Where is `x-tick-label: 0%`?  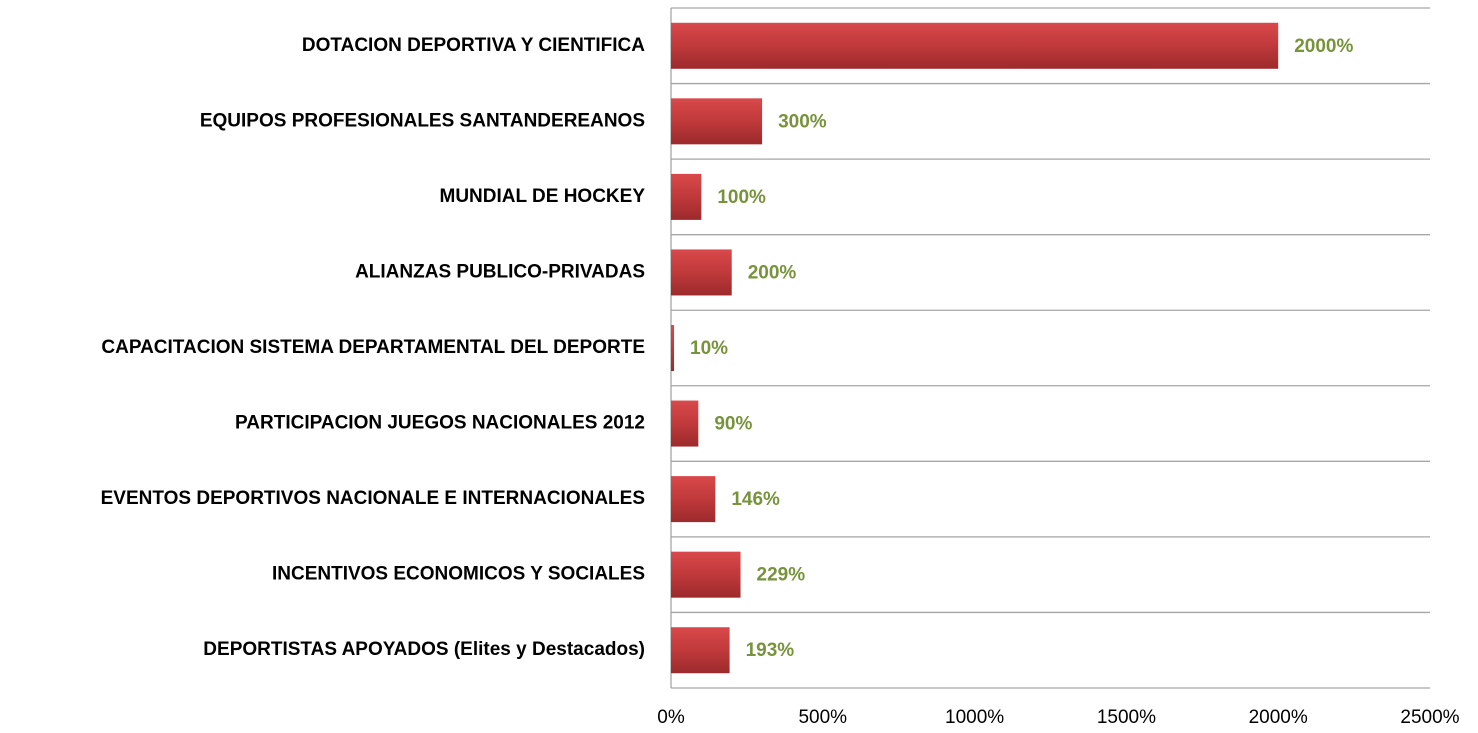 x-tick-label: 0% is located at coordinates (671, 717).